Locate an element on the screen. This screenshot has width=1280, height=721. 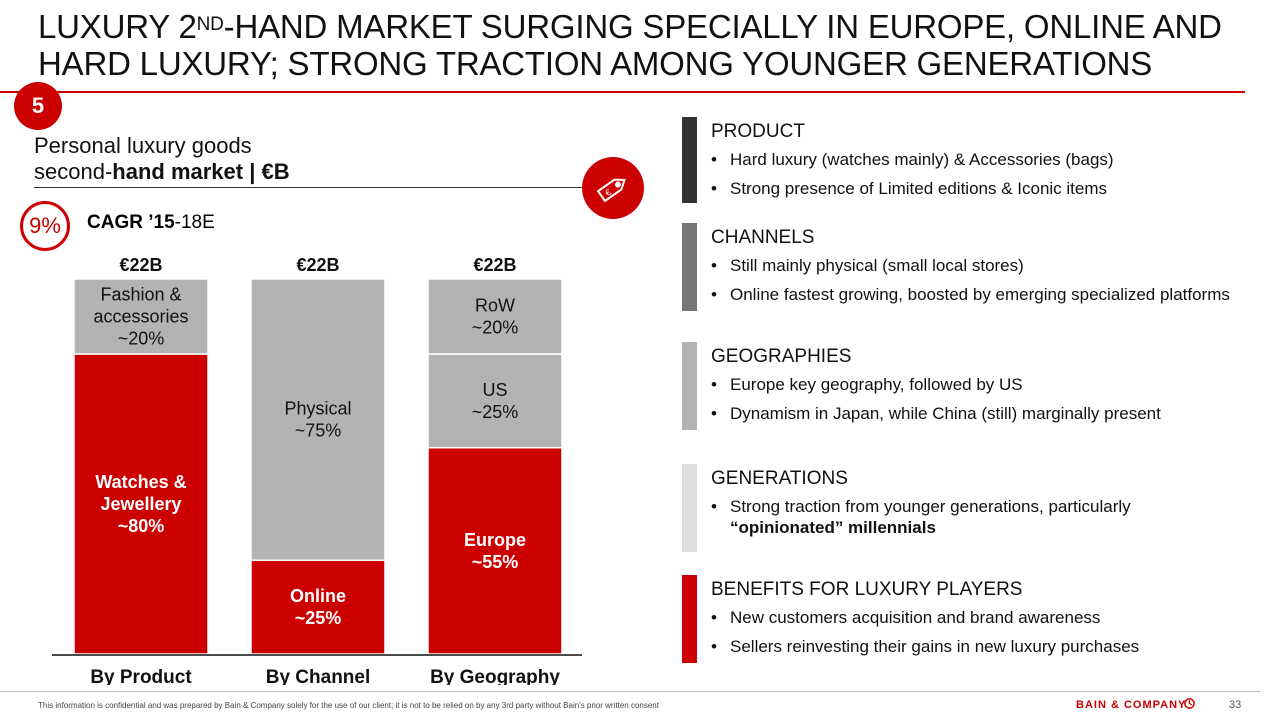
section-title: PRODUCT is located at coordinates (758, 131).